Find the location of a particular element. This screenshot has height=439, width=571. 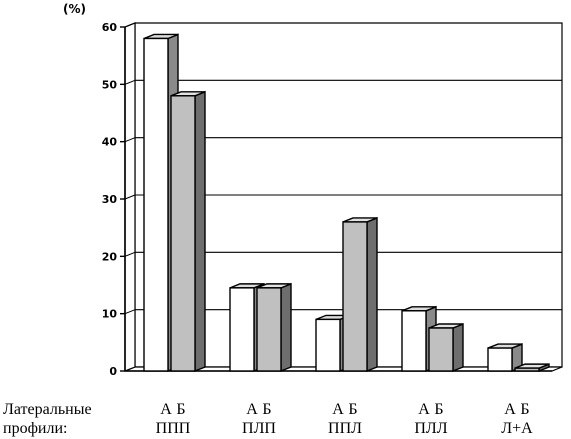

bar-Б-Л+А is located at coordinates (532, 368).